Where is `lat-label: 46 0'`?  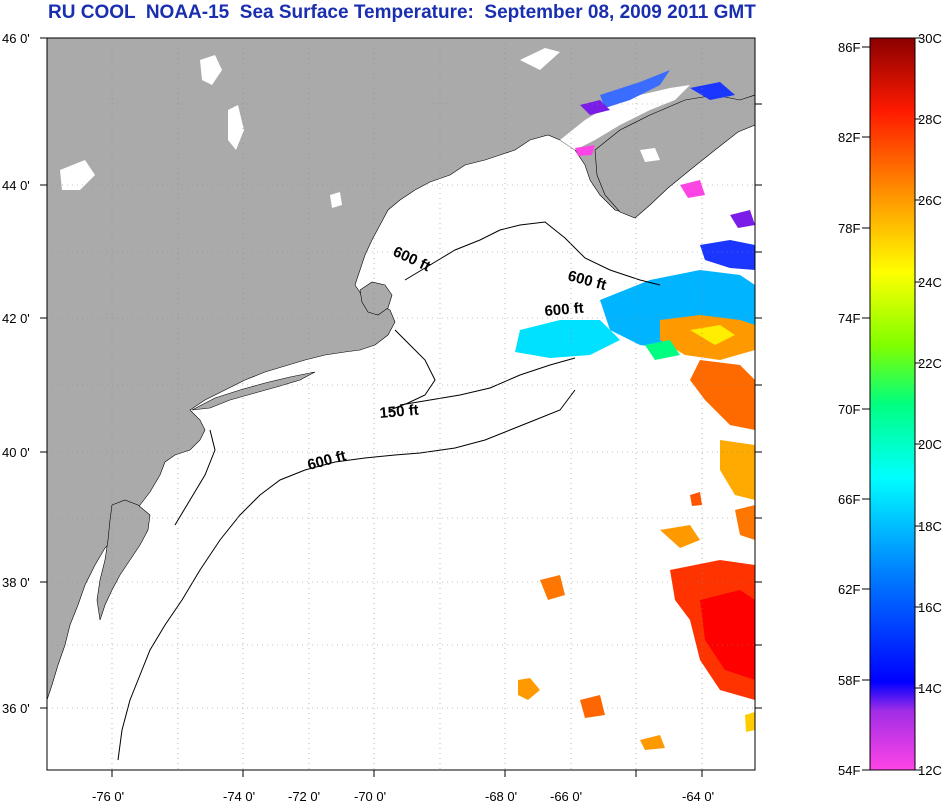 lat-label: 46 0' is located at coordinates (16, 38).